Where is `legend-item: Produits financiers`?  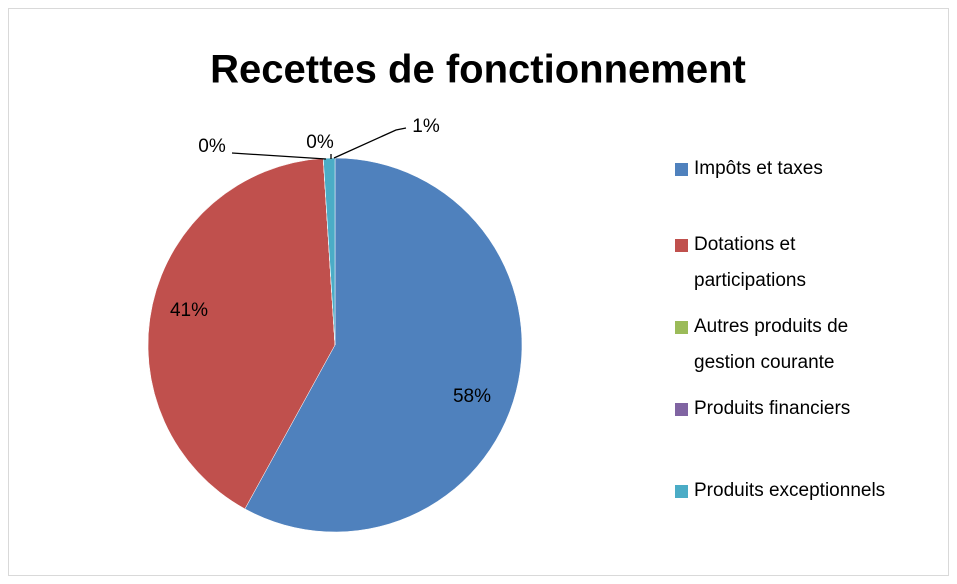 legend-item: Produits financiers is located at coordinates (790, 409).